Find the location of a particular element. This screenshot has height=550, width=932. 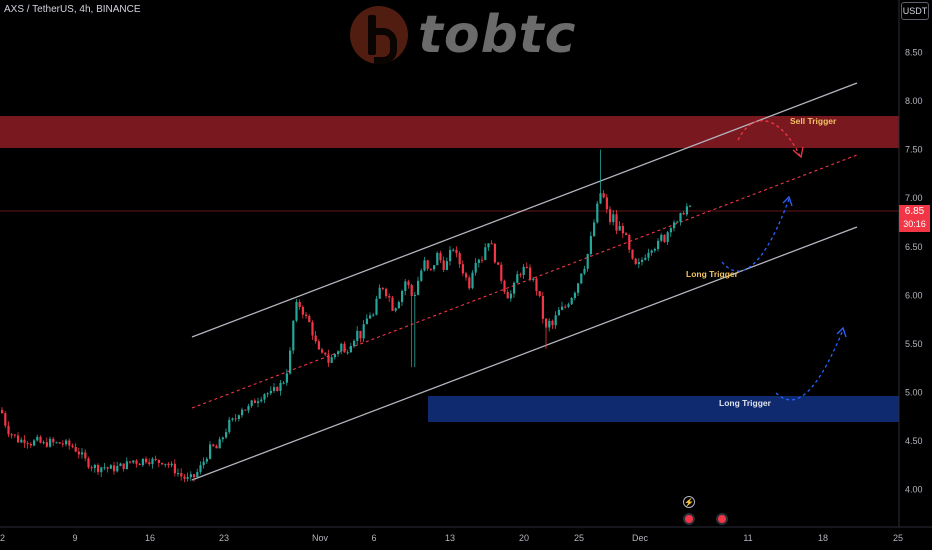

price-tick-label: 6.00 is located at coordinates (914, 295).